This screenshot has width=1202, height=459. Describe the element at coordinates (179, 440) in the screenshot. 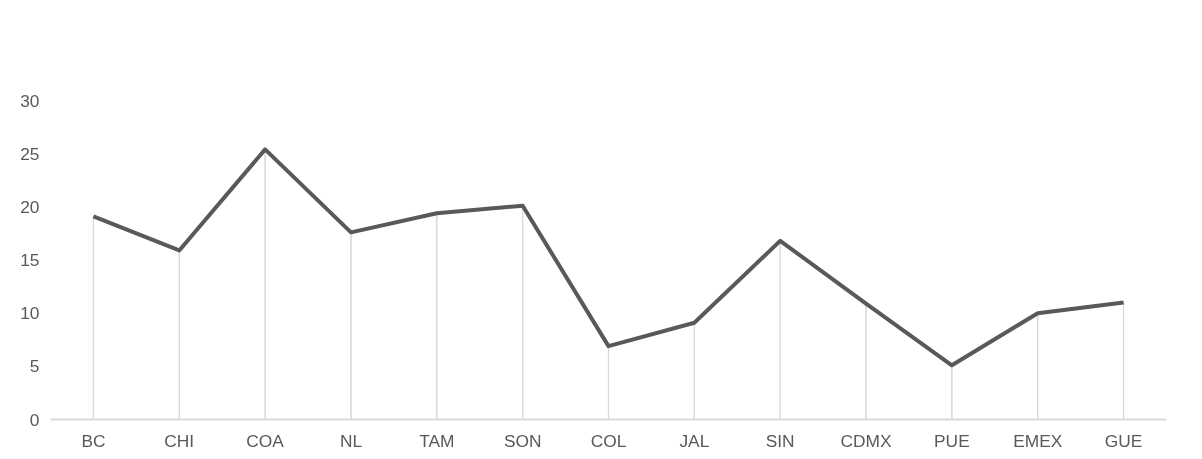

I see `x-tick-label: CHI` at that location.